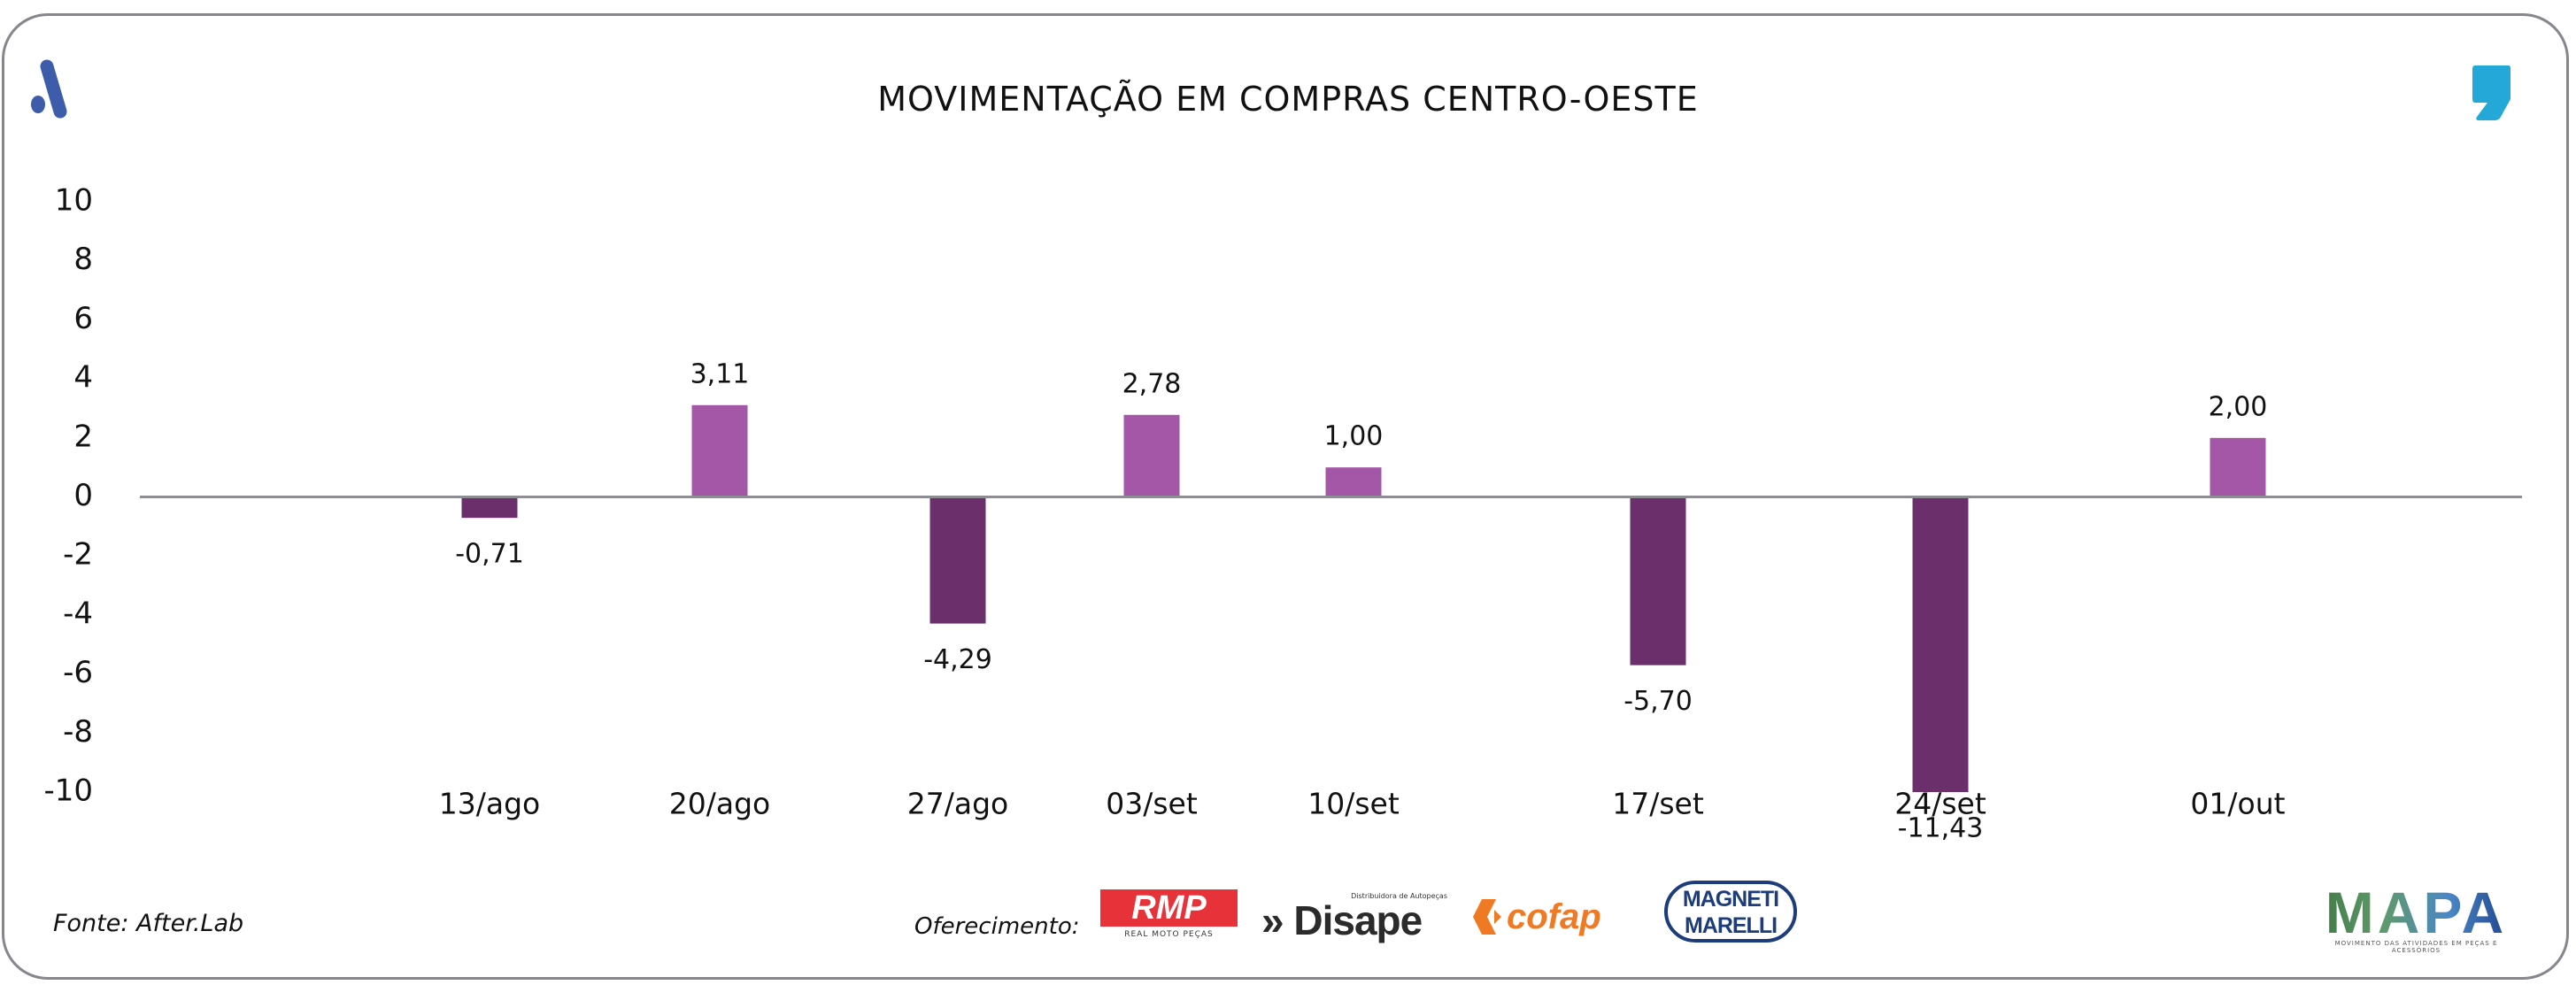  What do you see at coordinates (1658, 804) in the screenshot?
I see `x-tick-label: 17/set` at bounding box center [1658, 804].